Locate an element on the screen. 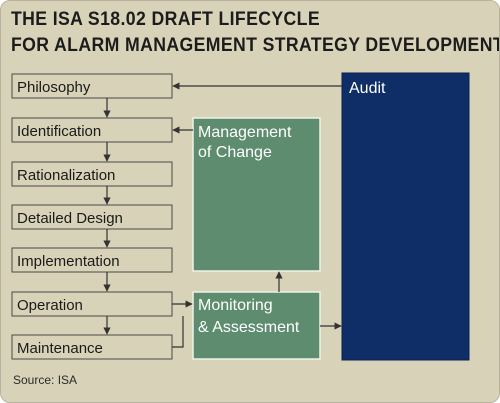 The height and width of the screenshot is (403, 500). stage-implementation: Implementation is located at coordinates (92, 260).